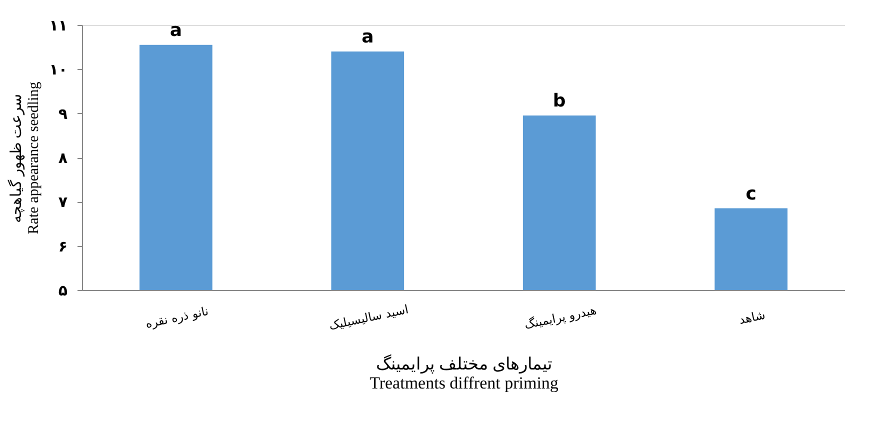 The image size is (893, 425). I want to click on y-tick-label: ۸, so click(63, 158).